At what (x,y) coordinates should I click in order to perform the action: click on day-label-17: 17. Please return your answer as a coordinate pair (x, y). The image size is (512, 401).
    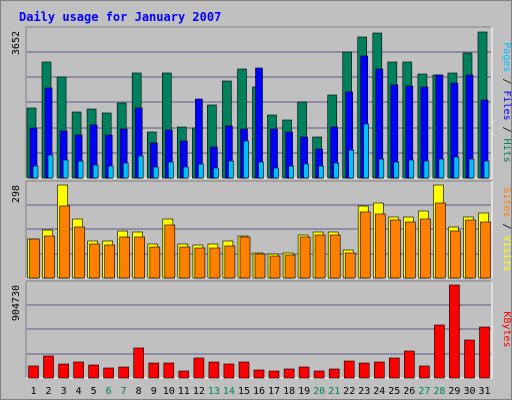
    Looking at the image, I should click on (274, 391).